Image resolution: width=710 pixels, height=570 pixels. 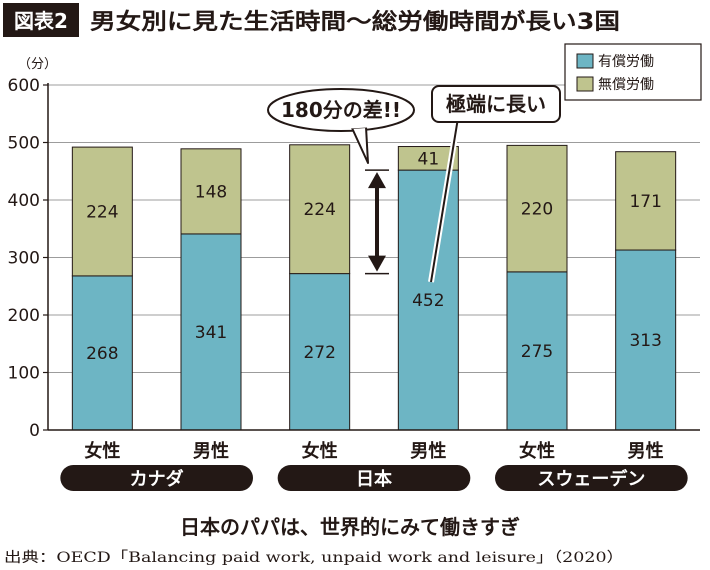 What do you see at coordinates (377, 180) in the screenshot?
I see `difference-arrow-head-up` at bounding box center [377, 180].